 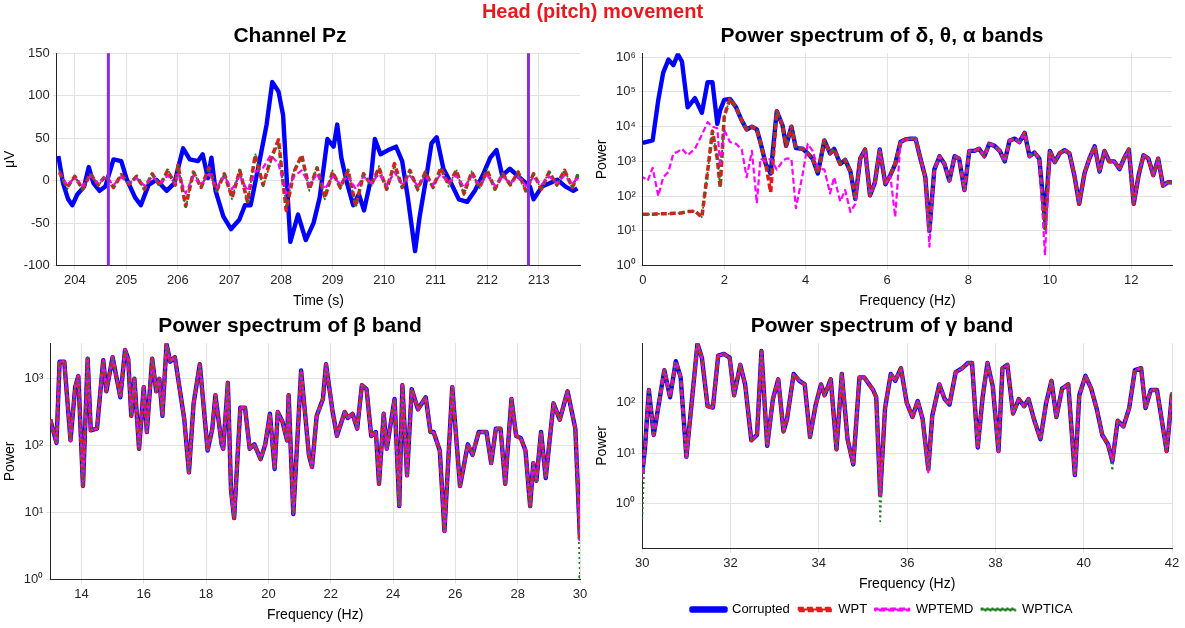 I want to click on x-tick-label: 20, so click(x=268, y=593).